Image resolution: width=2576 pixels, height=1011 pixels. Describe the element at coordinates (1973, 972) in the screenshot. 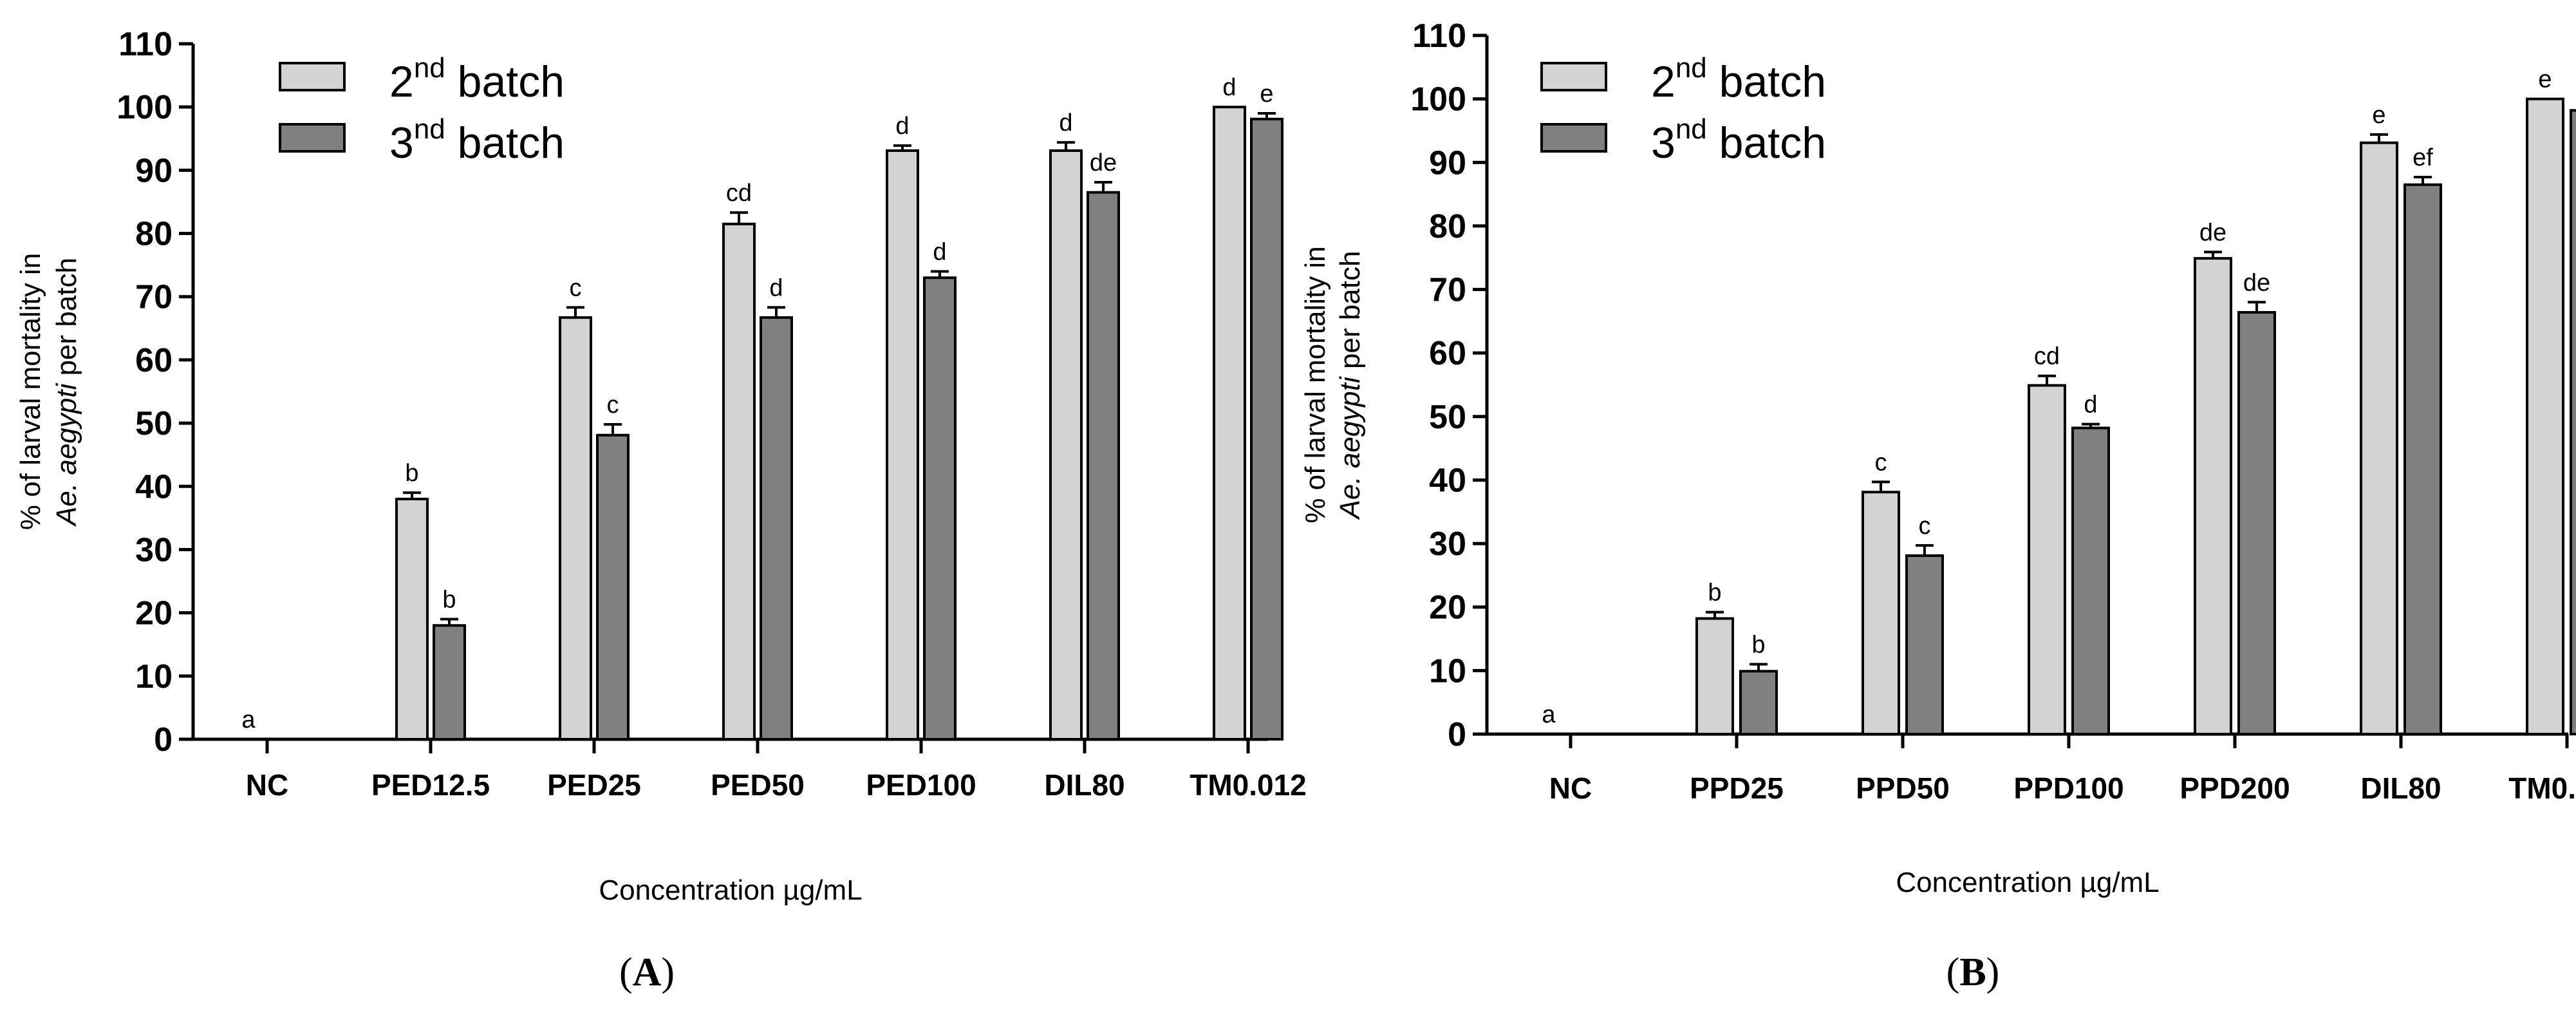

I see `panel-label-letter: B` at that location.